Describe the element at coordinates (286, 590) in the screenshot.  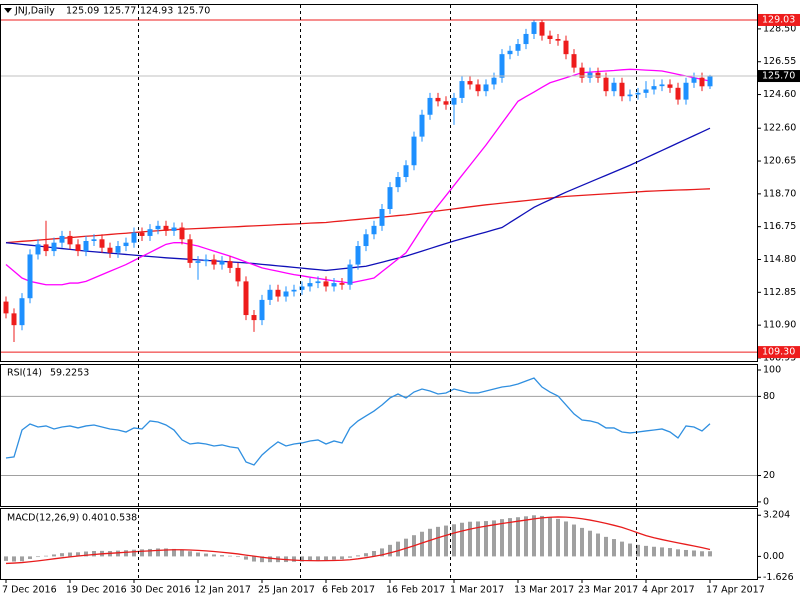
I see `x-tick-label: 25 Jan 2017` at that location.